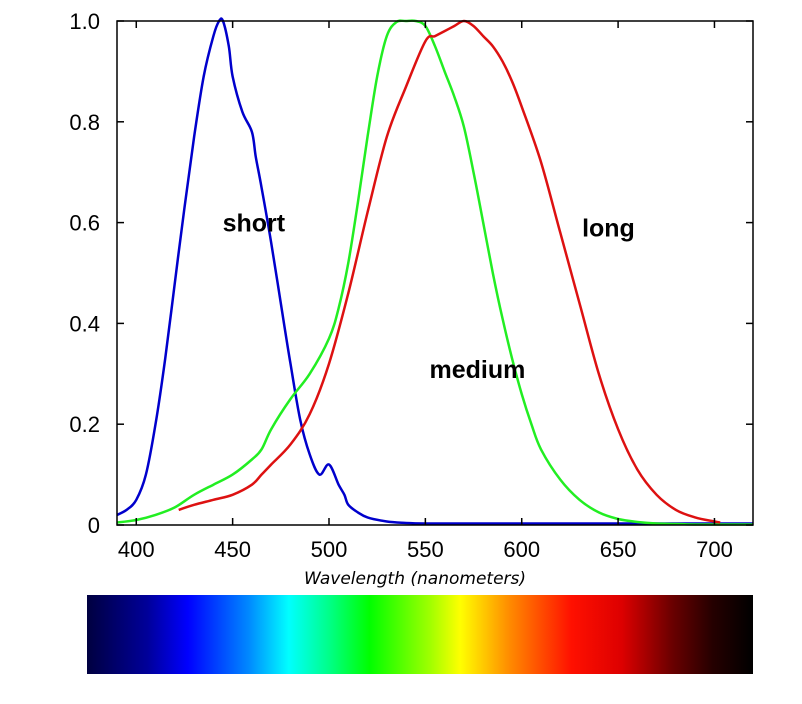 The height and width of the screenshot is (704, 802). Describe the element at coordinates (84, 273) in the screenshot. I see `y-tick-labels: 0 0.2 0.4 0.6 0.8 1.0` at that location.